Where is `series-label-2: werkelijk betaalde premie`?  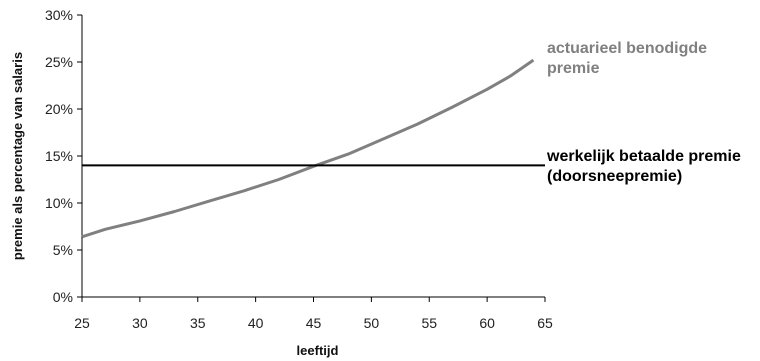
series-label-2: werkelijk betaalde premie is located at coordinates (643, 156).